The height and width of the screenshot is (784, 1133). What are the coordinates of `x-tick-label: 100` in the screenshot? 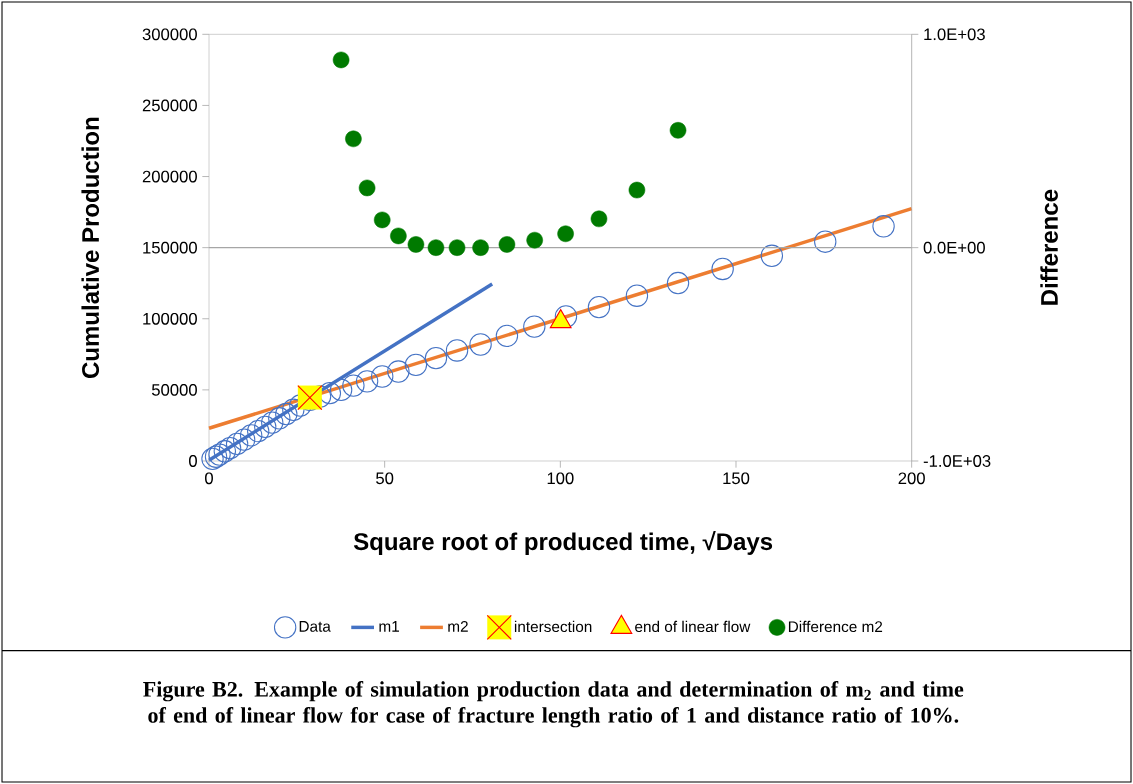 It's located at (560, 478).